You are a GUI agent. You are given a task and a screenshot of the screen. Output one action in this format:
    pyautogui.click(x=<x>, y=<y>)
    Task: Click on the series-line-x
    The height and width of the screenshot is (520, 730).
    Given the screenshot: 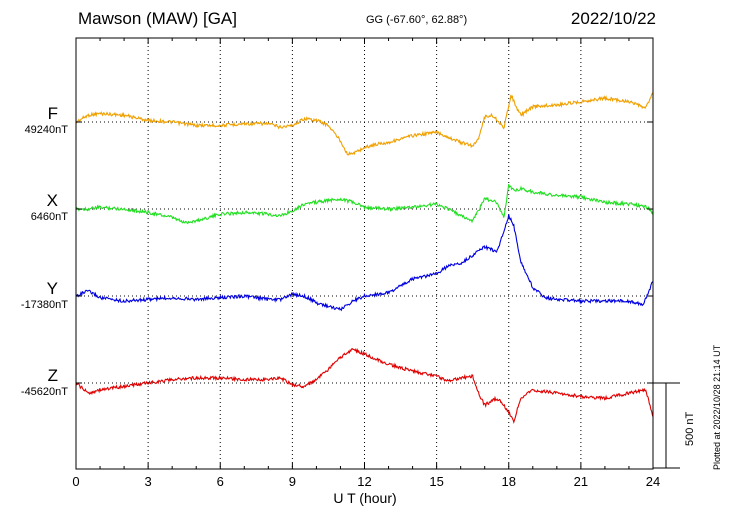 What is the action you would take?
    pyautogui.click(x=364, y=204)
    